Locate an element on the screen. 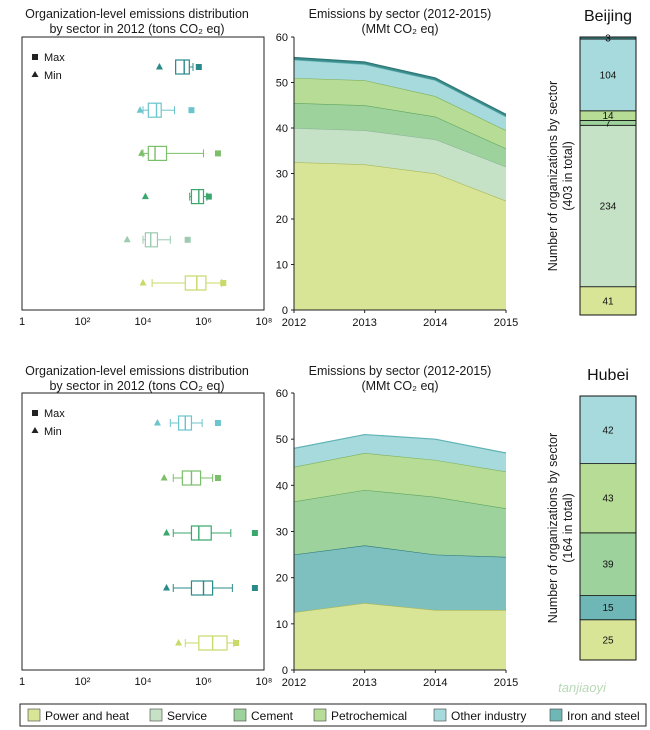 The height and width of the screenshot is (730, 650). segment-value-label: 39 is located at coordinates (608, 565).